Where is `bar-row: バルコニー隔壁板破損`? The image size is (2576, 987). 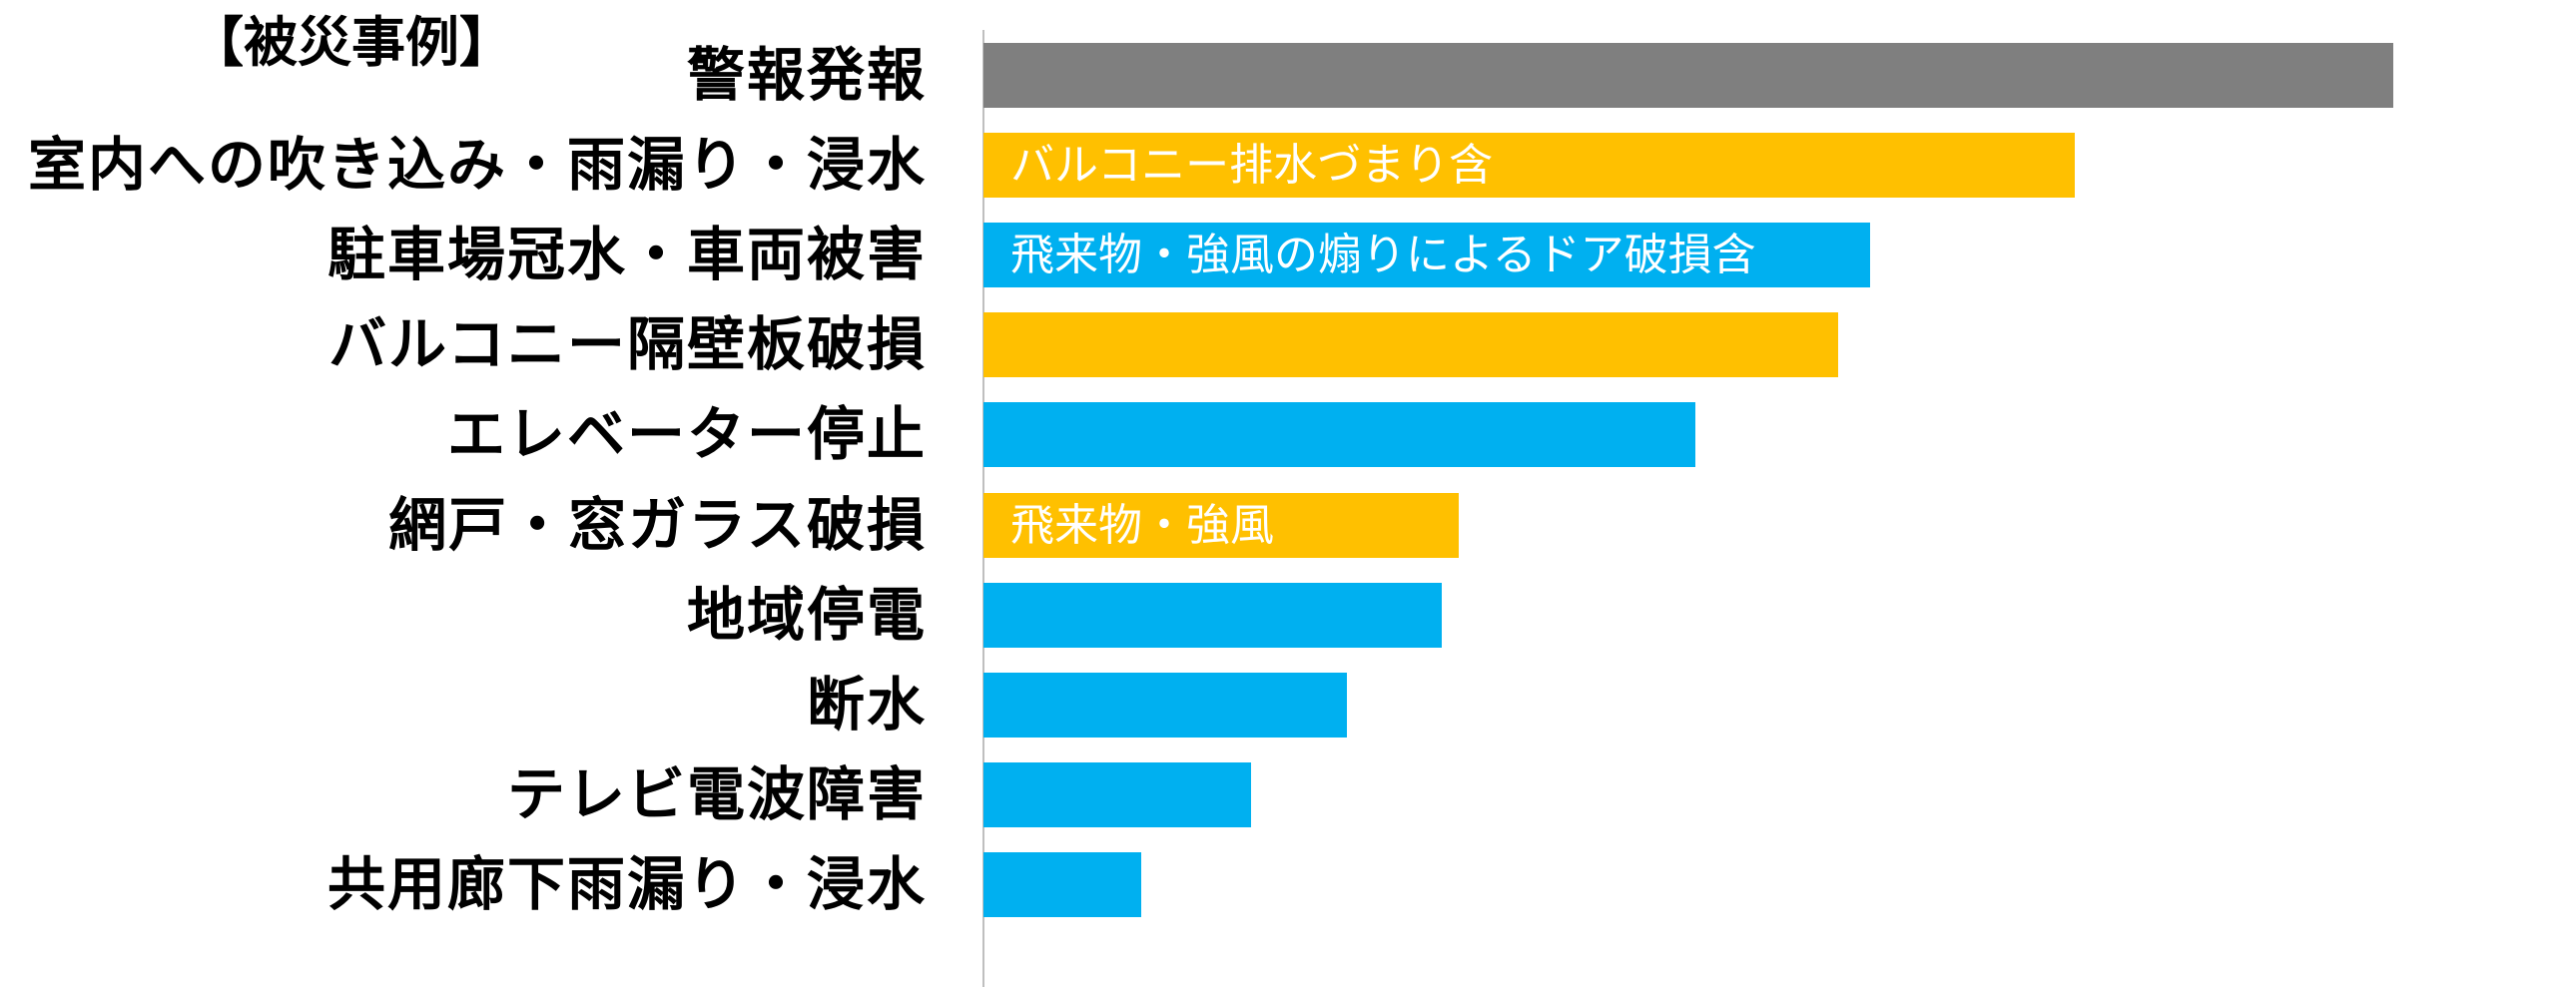
bar-row: バルコニー隔壁板破損 is located at coordinates (1288, 344).